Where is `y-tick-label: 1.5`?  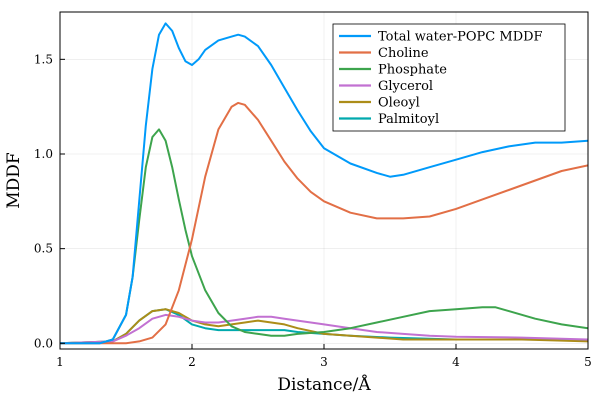
y-tick-label: 1.5 is located at coordinates (43, 59).